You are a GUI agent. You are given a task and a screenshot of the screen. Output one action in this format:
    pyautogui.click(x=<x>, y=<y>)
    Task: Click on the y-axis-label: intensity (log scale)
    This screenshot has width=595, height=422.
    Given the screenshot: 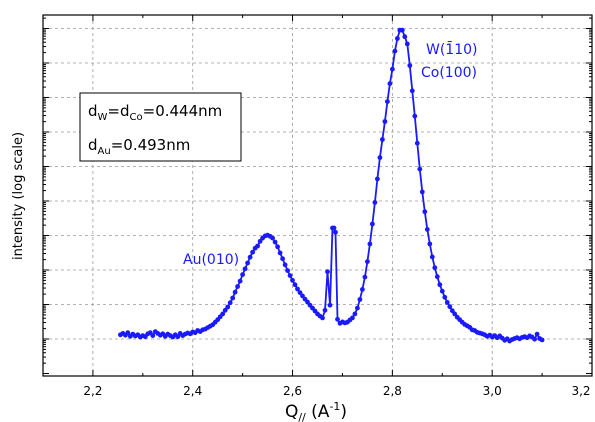 What is the action you would take?
    pyautogui.click(x=18, y=196)
    